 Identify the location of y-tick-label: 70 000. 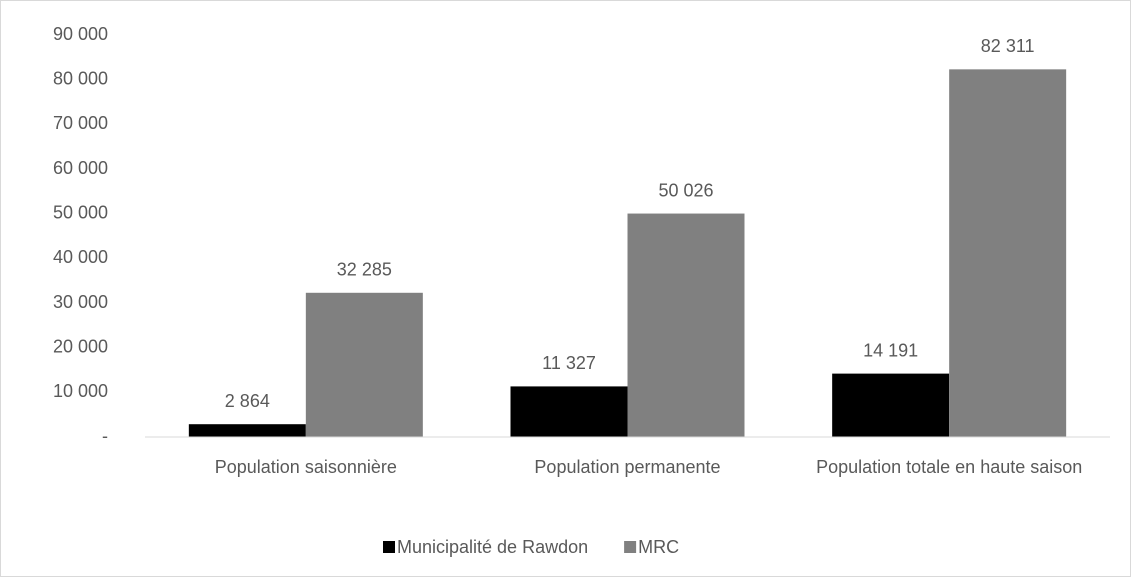
(80, 123).